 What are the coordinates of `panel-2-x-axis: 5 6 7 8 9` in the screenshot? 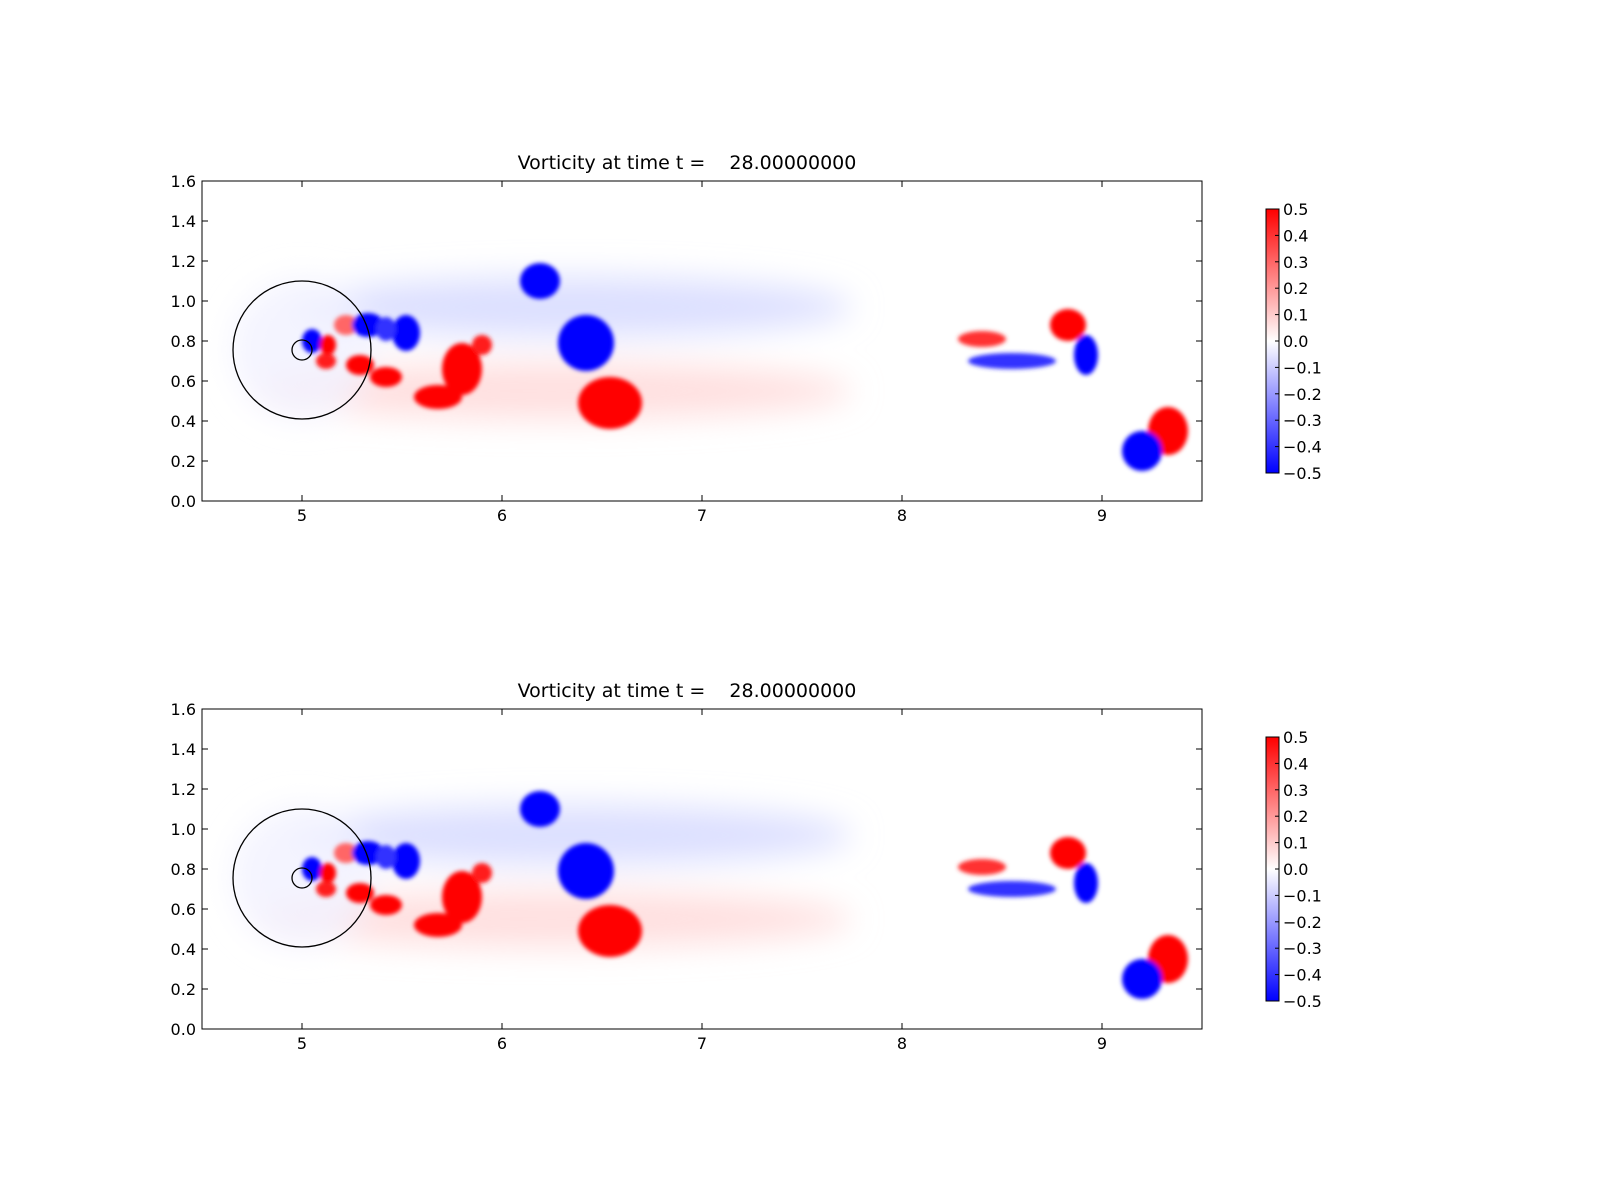 It's located at (702, 881).